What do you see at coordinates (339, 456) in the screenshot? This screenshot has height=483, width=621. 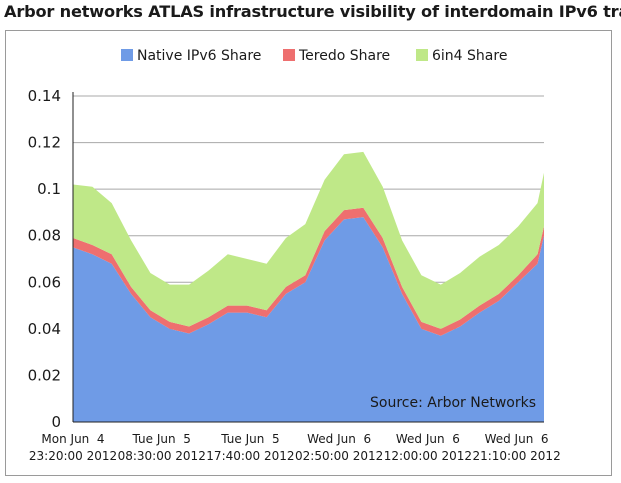 I see `x-tick-label: 02:50:00 2012` at bounding box center [339, 456].